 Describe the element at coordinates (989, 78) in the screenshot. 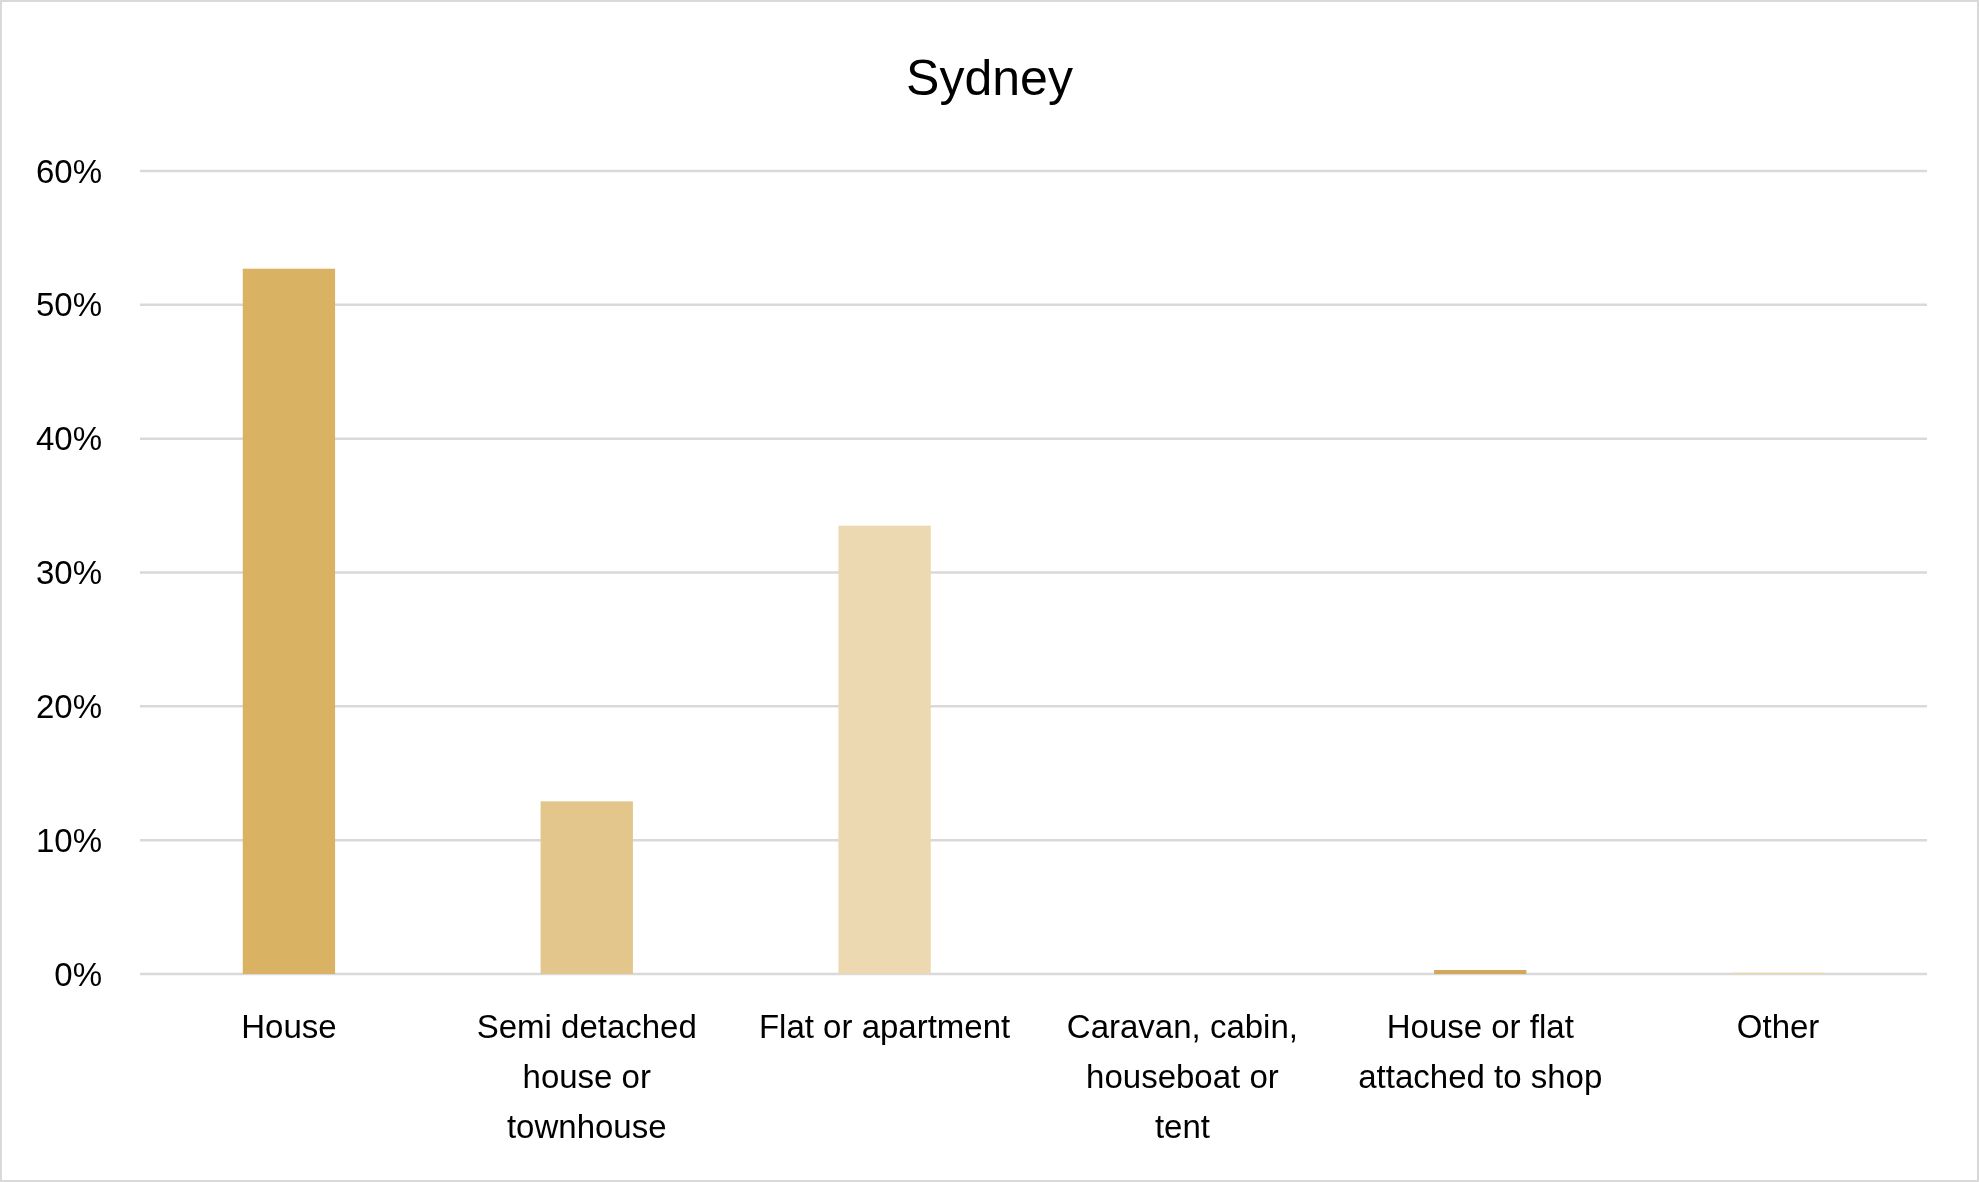

I see `chart-title: Sydney` at that location.